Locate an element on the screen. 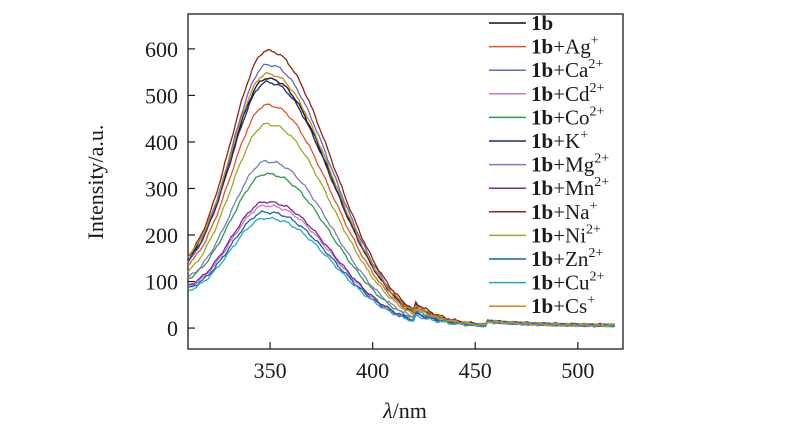  legend-entry-8: 1b+Na+ is located at coordinates (564, 211).